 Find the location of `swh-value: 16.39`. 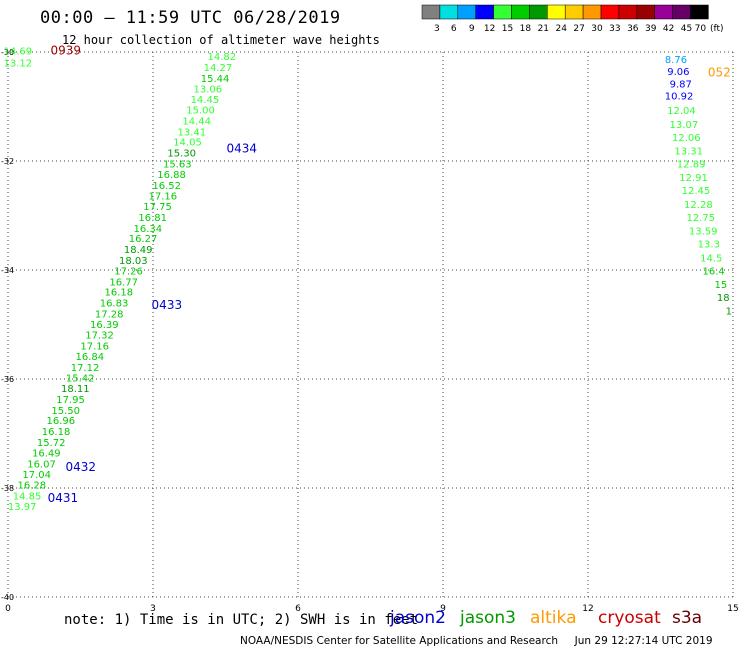

swh-value: 16.39 is located at coordinates (104, 325).